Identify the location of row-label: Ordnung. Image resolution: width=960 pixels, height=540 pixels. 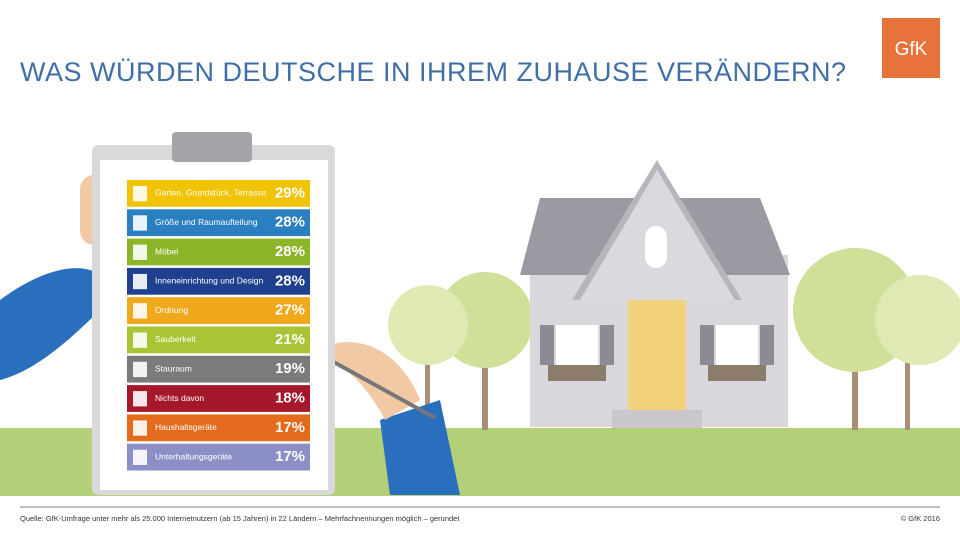
(171, 310).